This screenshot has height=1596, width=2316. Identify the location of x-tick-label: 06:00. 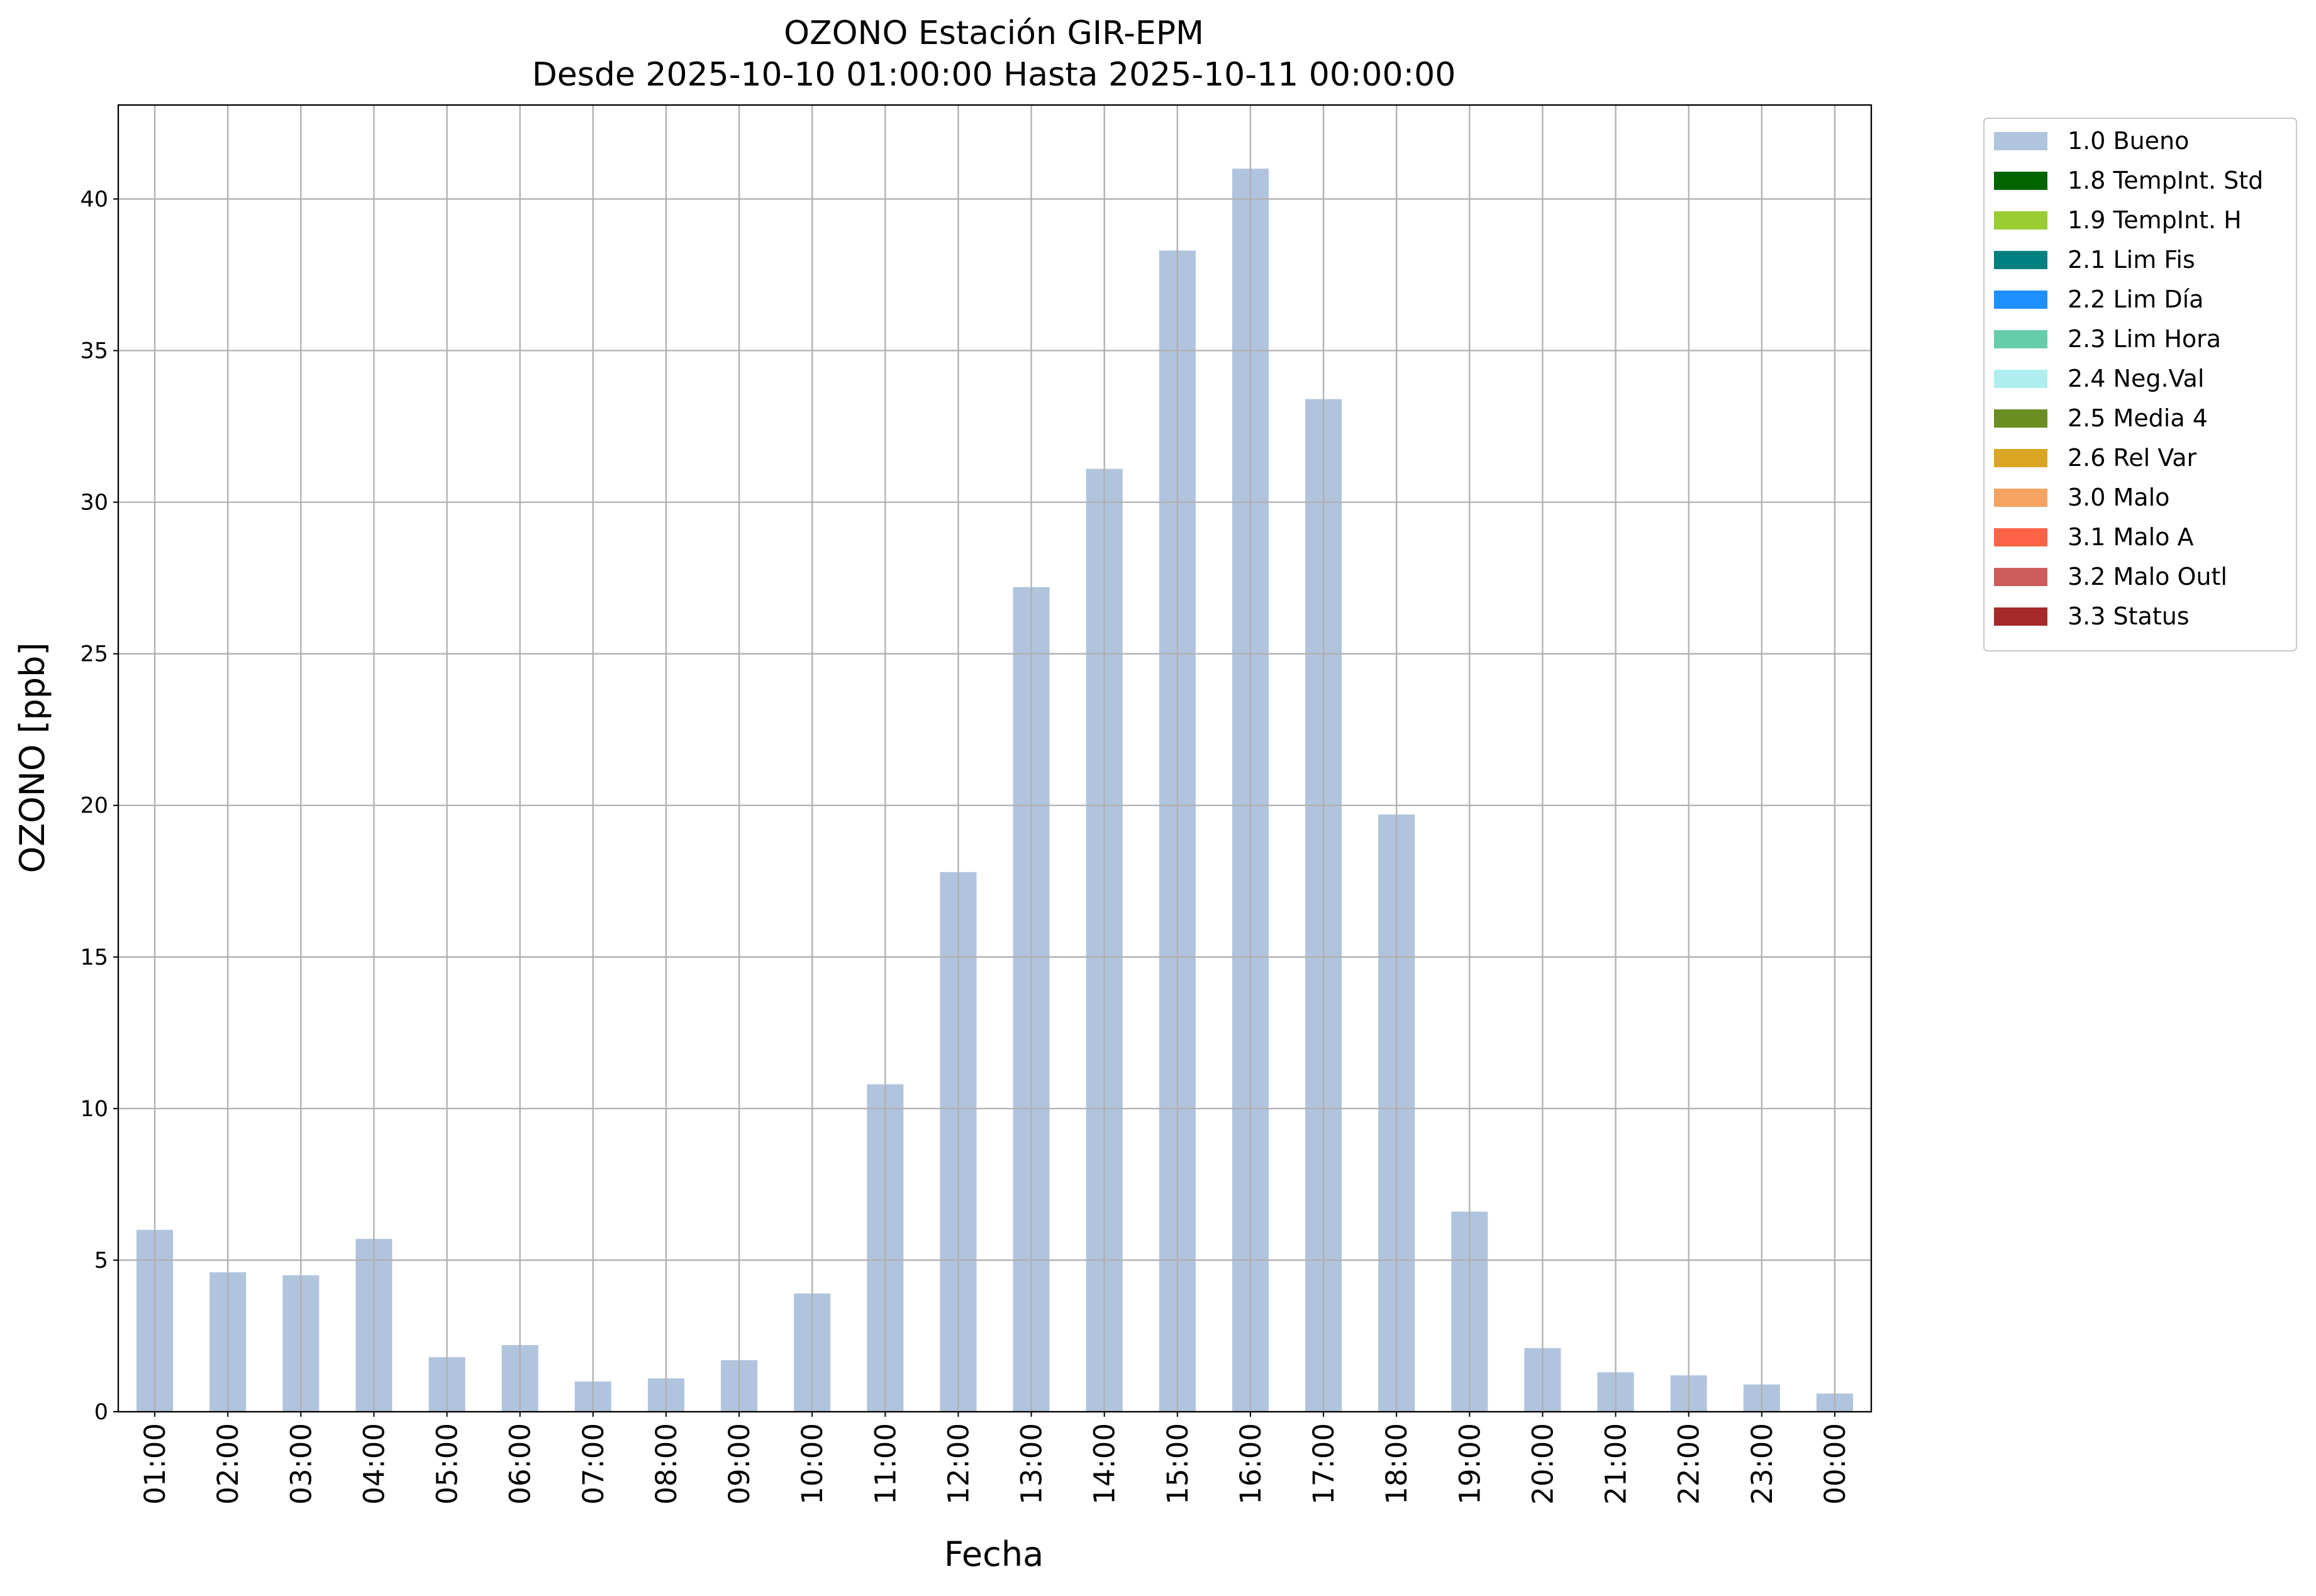
(520, 1464).